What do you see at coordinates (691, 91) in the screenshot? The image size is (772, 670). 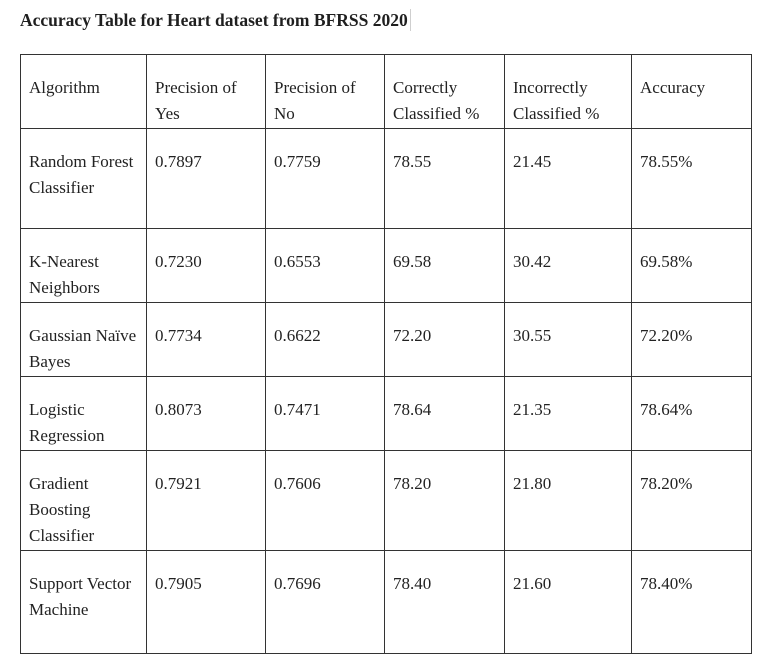 I see `header-accuracy: Accuracy` at bounding box center [691, 91].